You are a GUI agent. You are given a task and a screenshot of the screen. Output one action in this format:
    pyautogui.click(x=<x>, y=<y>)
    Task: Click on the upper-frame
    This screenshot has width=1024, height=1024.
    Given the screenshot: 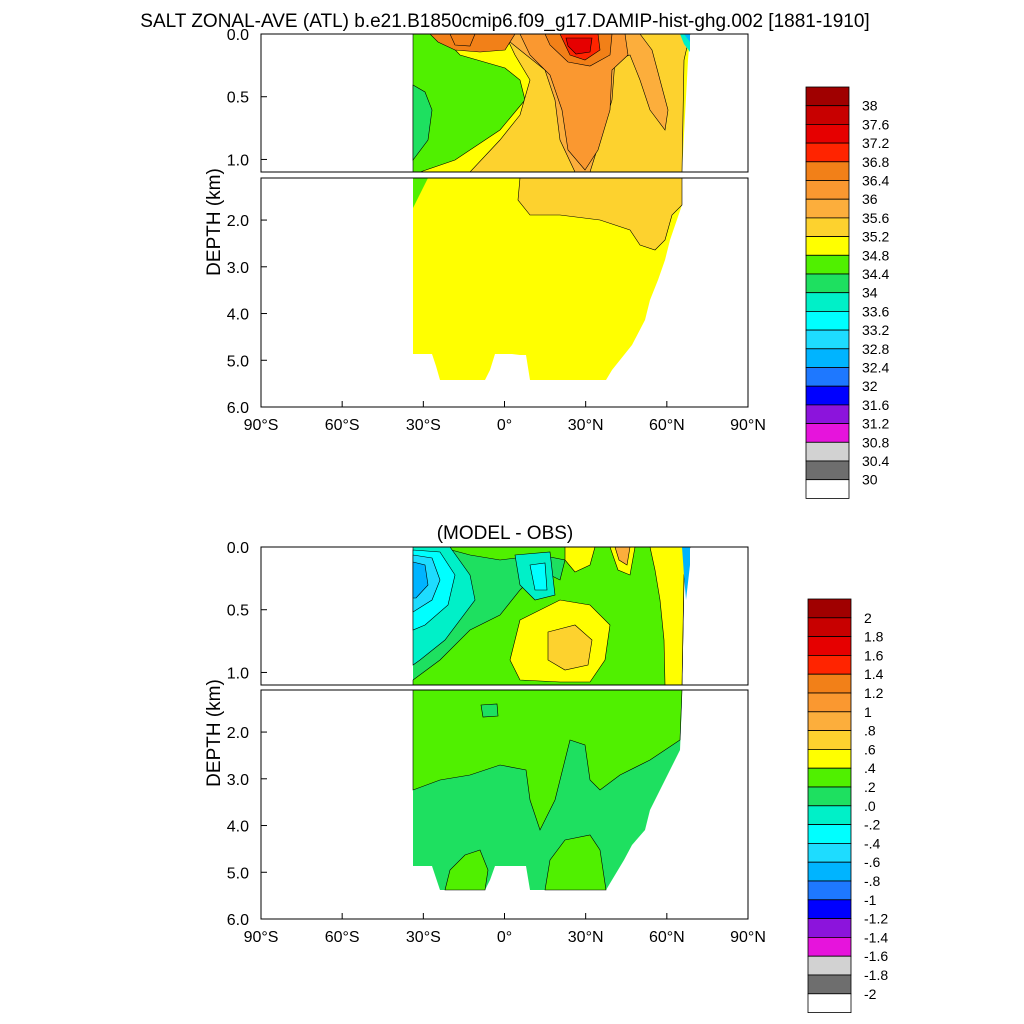 What is the action you would take?
    pyautogui.click(x=504, y=103)
    